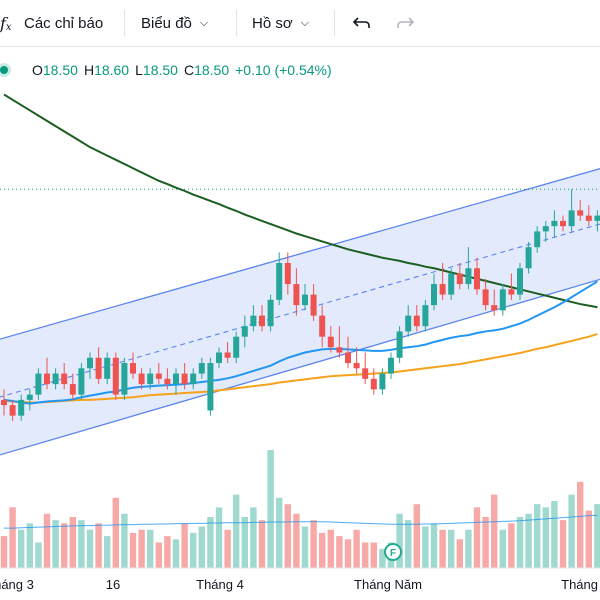 Image resolution: width=600 pixels, height=600 pixels. Describe the element at coordinates (393, 552) in the screenshot. I see `event-marker-circle` at that location.